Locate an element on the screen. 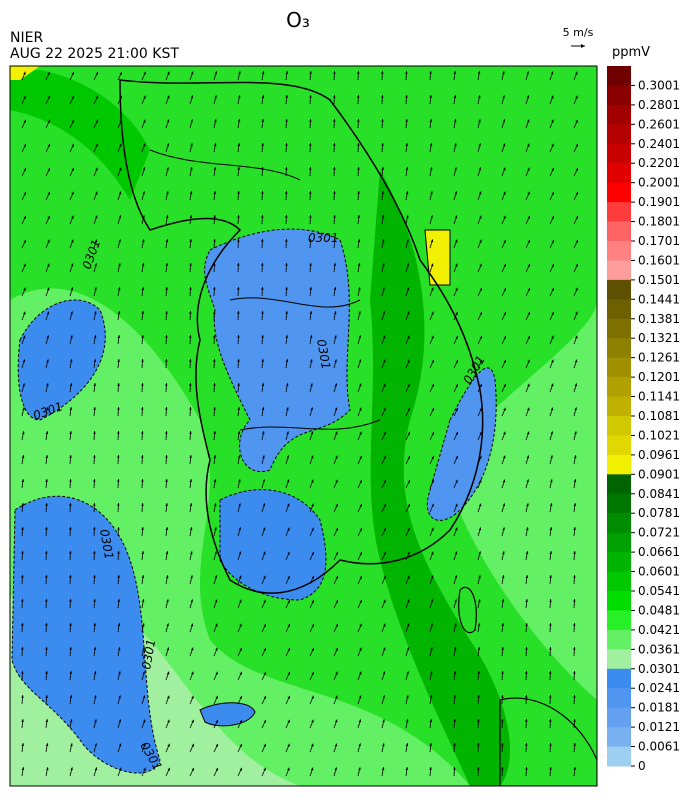  colorbar-label: 0.0841 is located at coordinates (659, 494).